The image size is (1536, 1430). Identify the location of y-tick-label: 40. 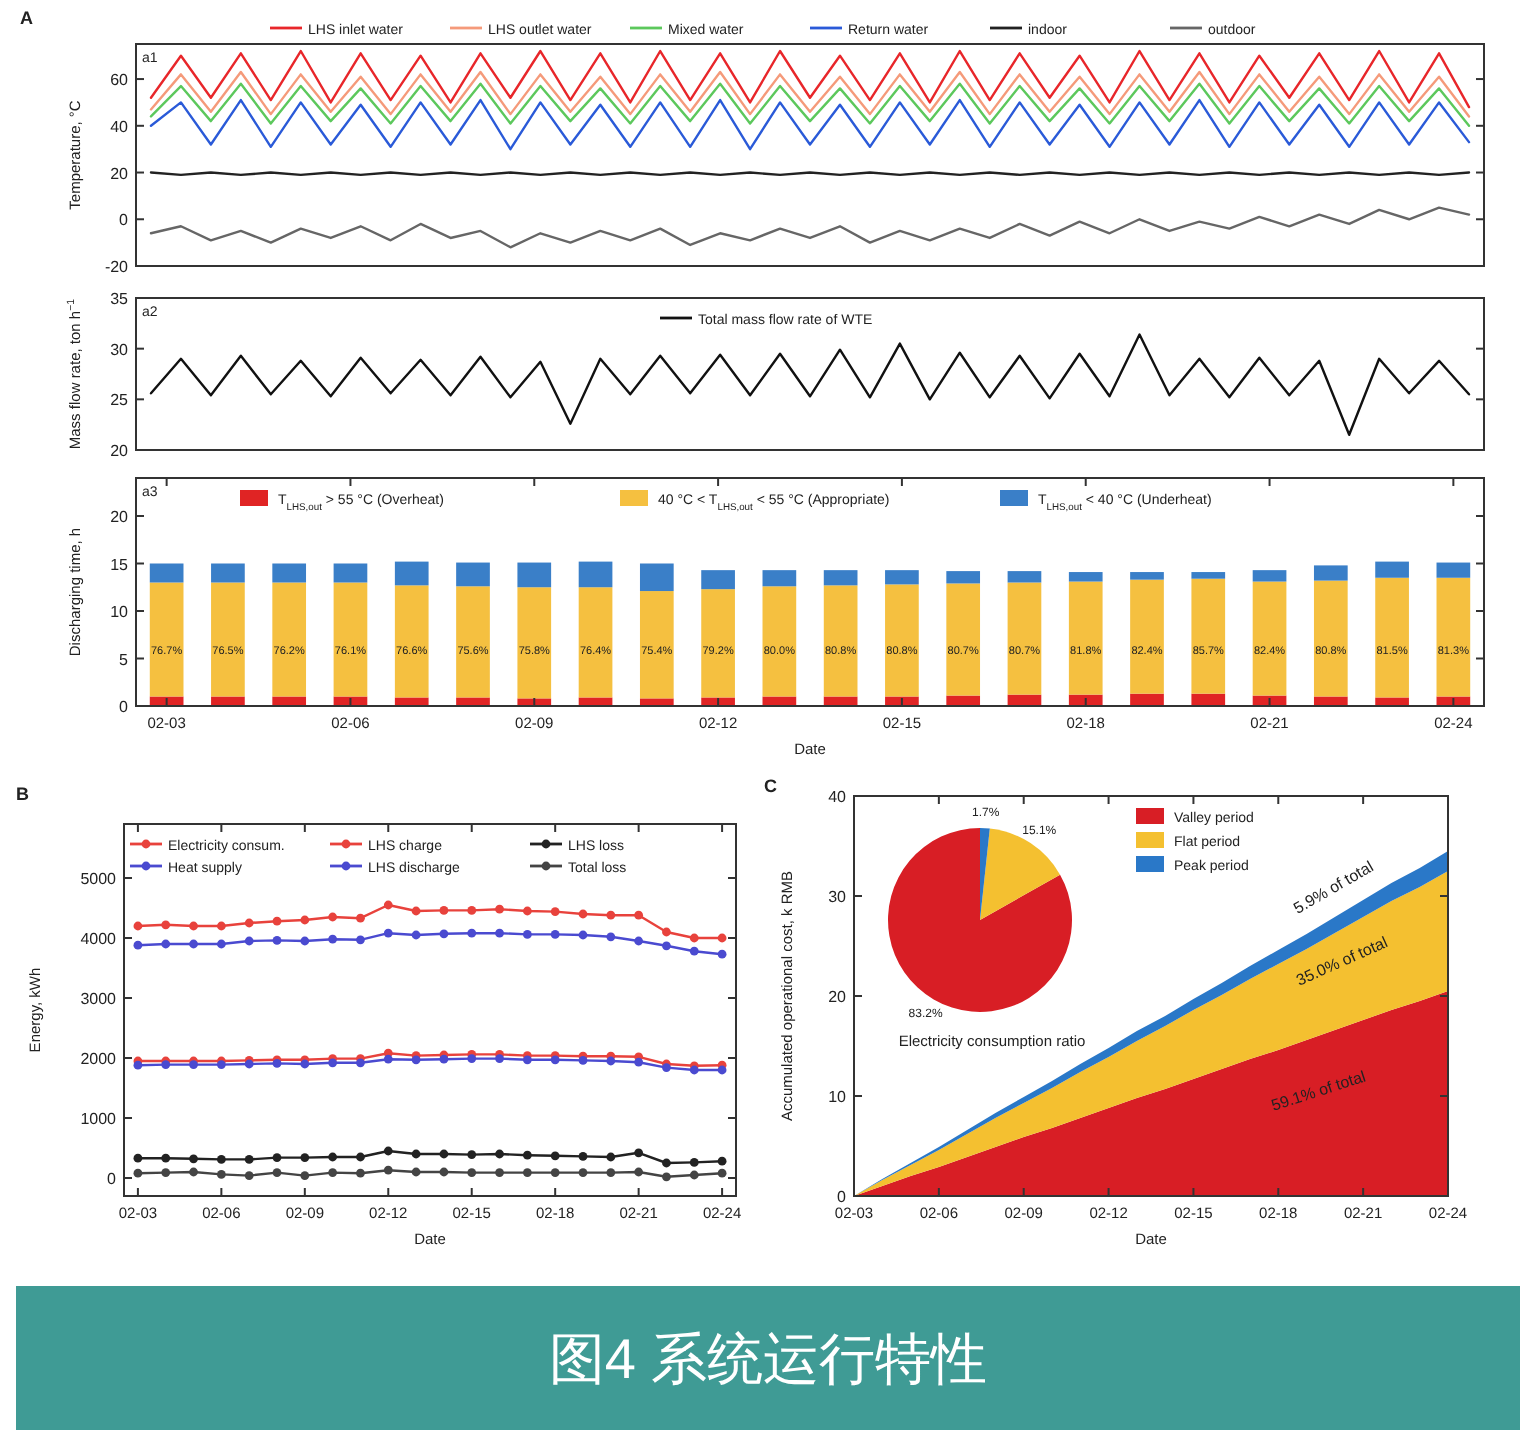
(120, 126).